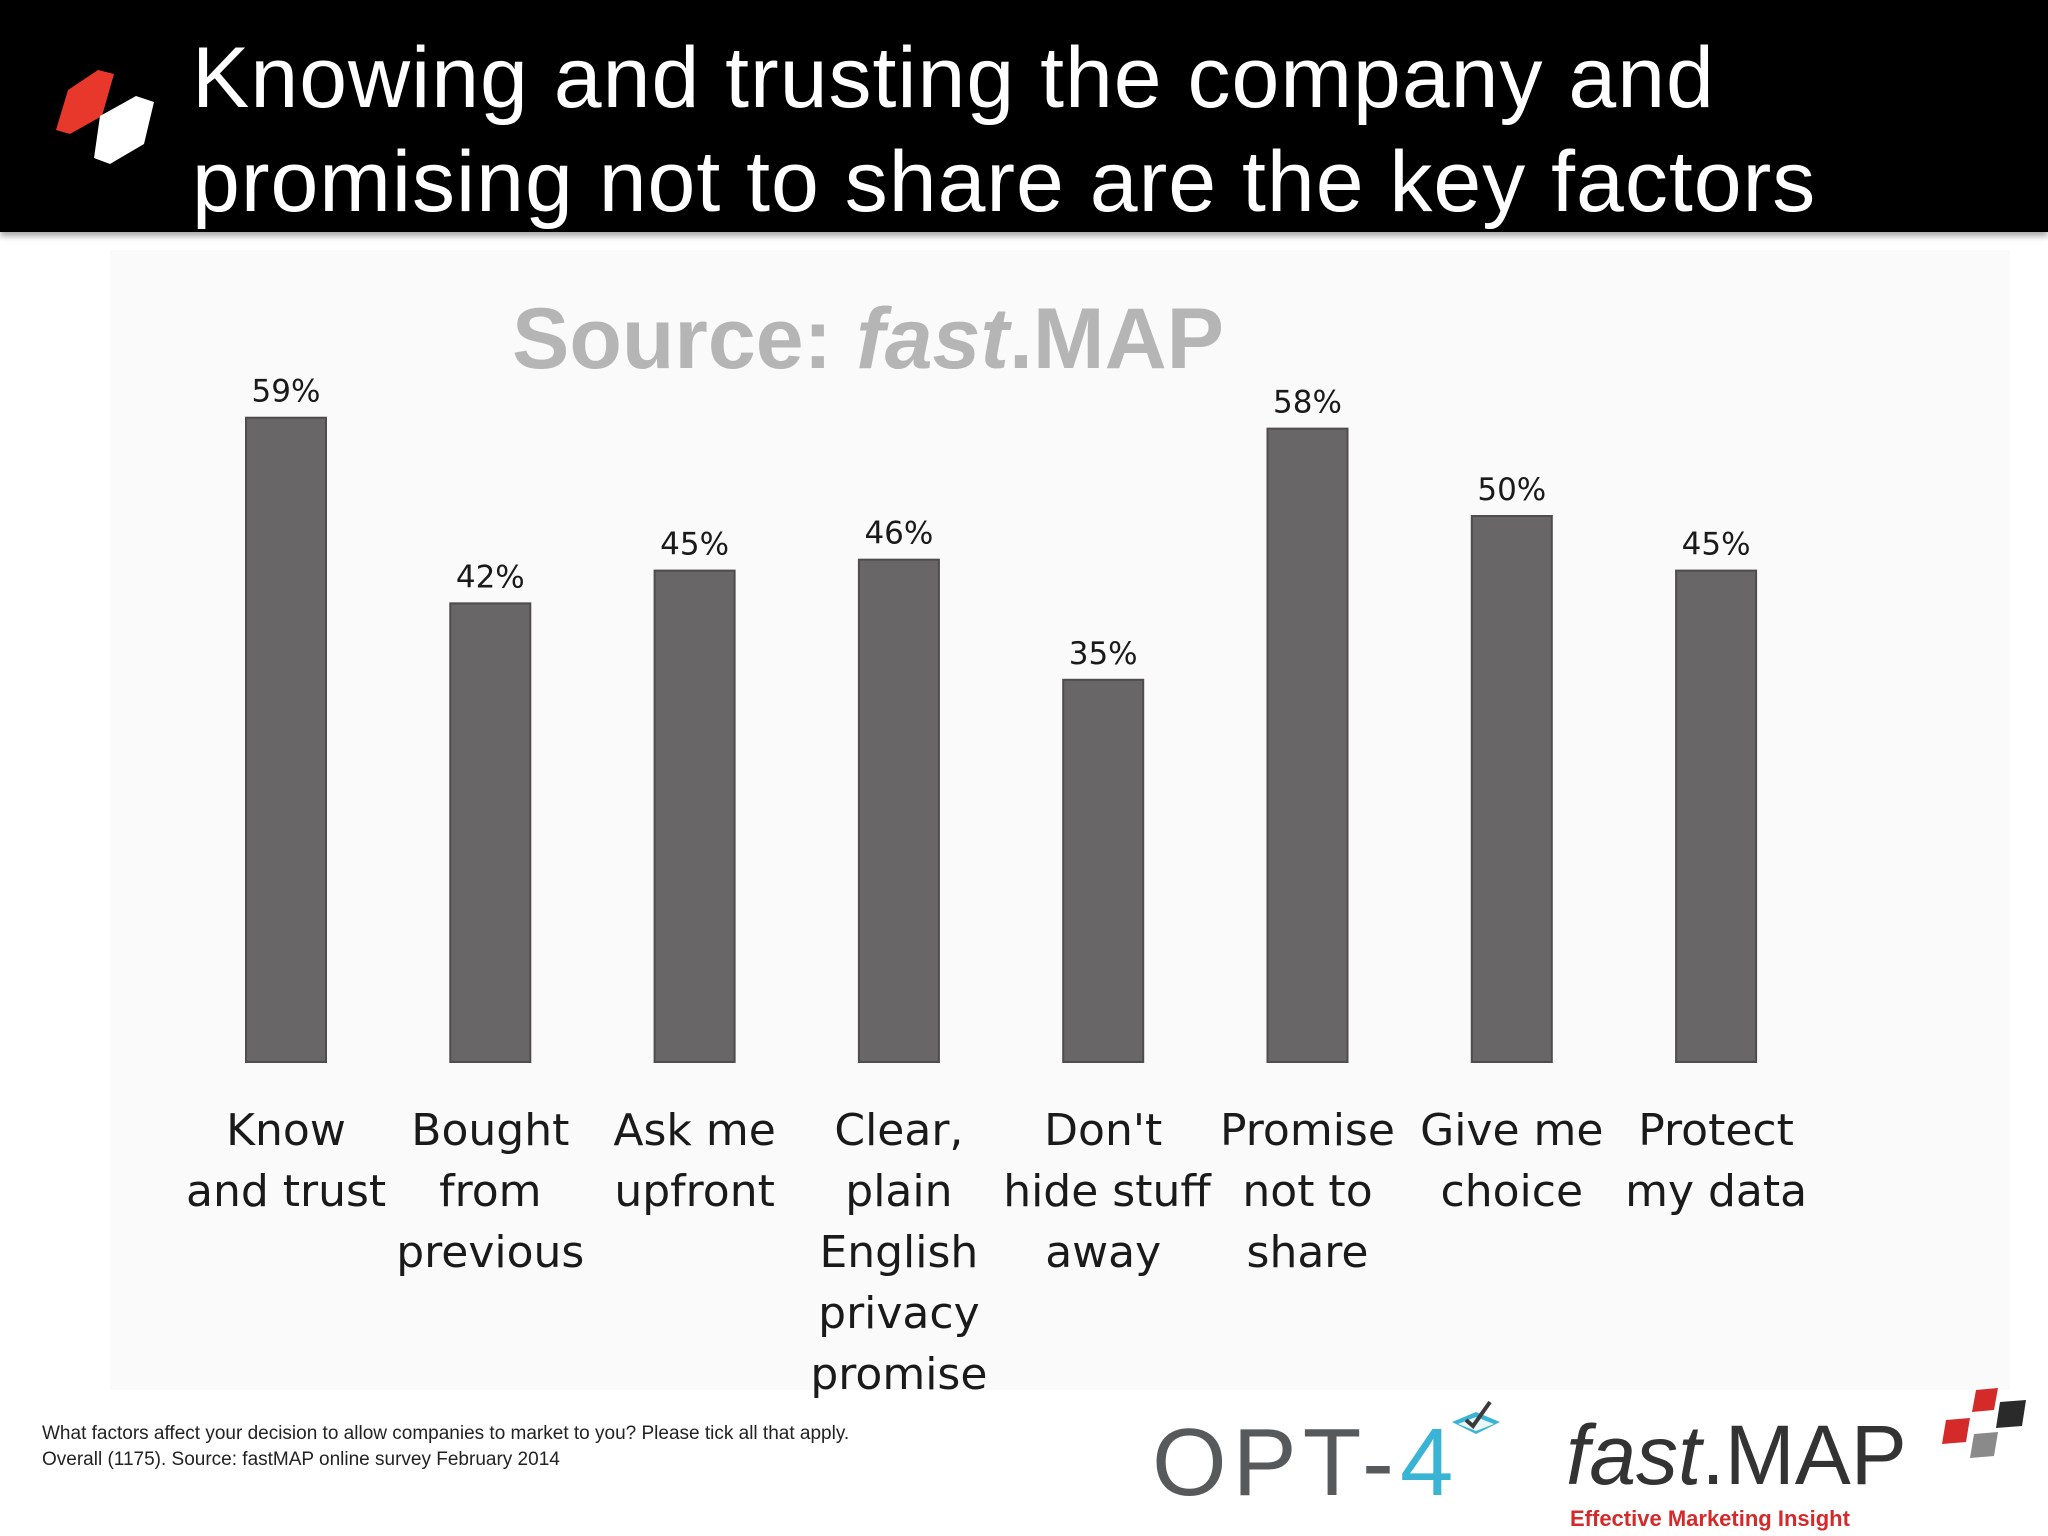 This screenshot has width=2048, height=1536. What do you see at coordinates (1634, 1455) in the screenshot?
I see `fastmap-fast: fast` at bounding box center [1634, 1455].